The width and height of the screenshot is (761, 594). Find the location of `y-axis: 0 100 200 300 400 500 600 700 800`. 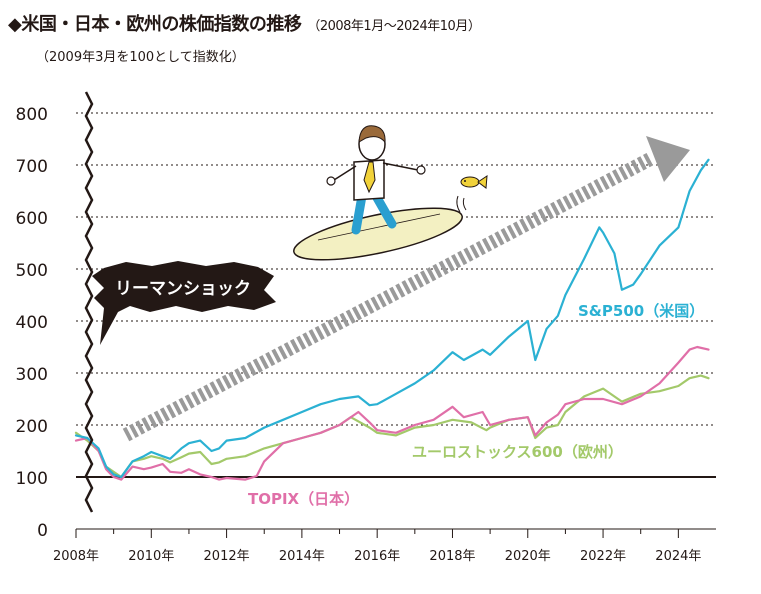

y-axis: 0 100 200 300 400 500 600 700 800 is located at coordinates (32, 323).